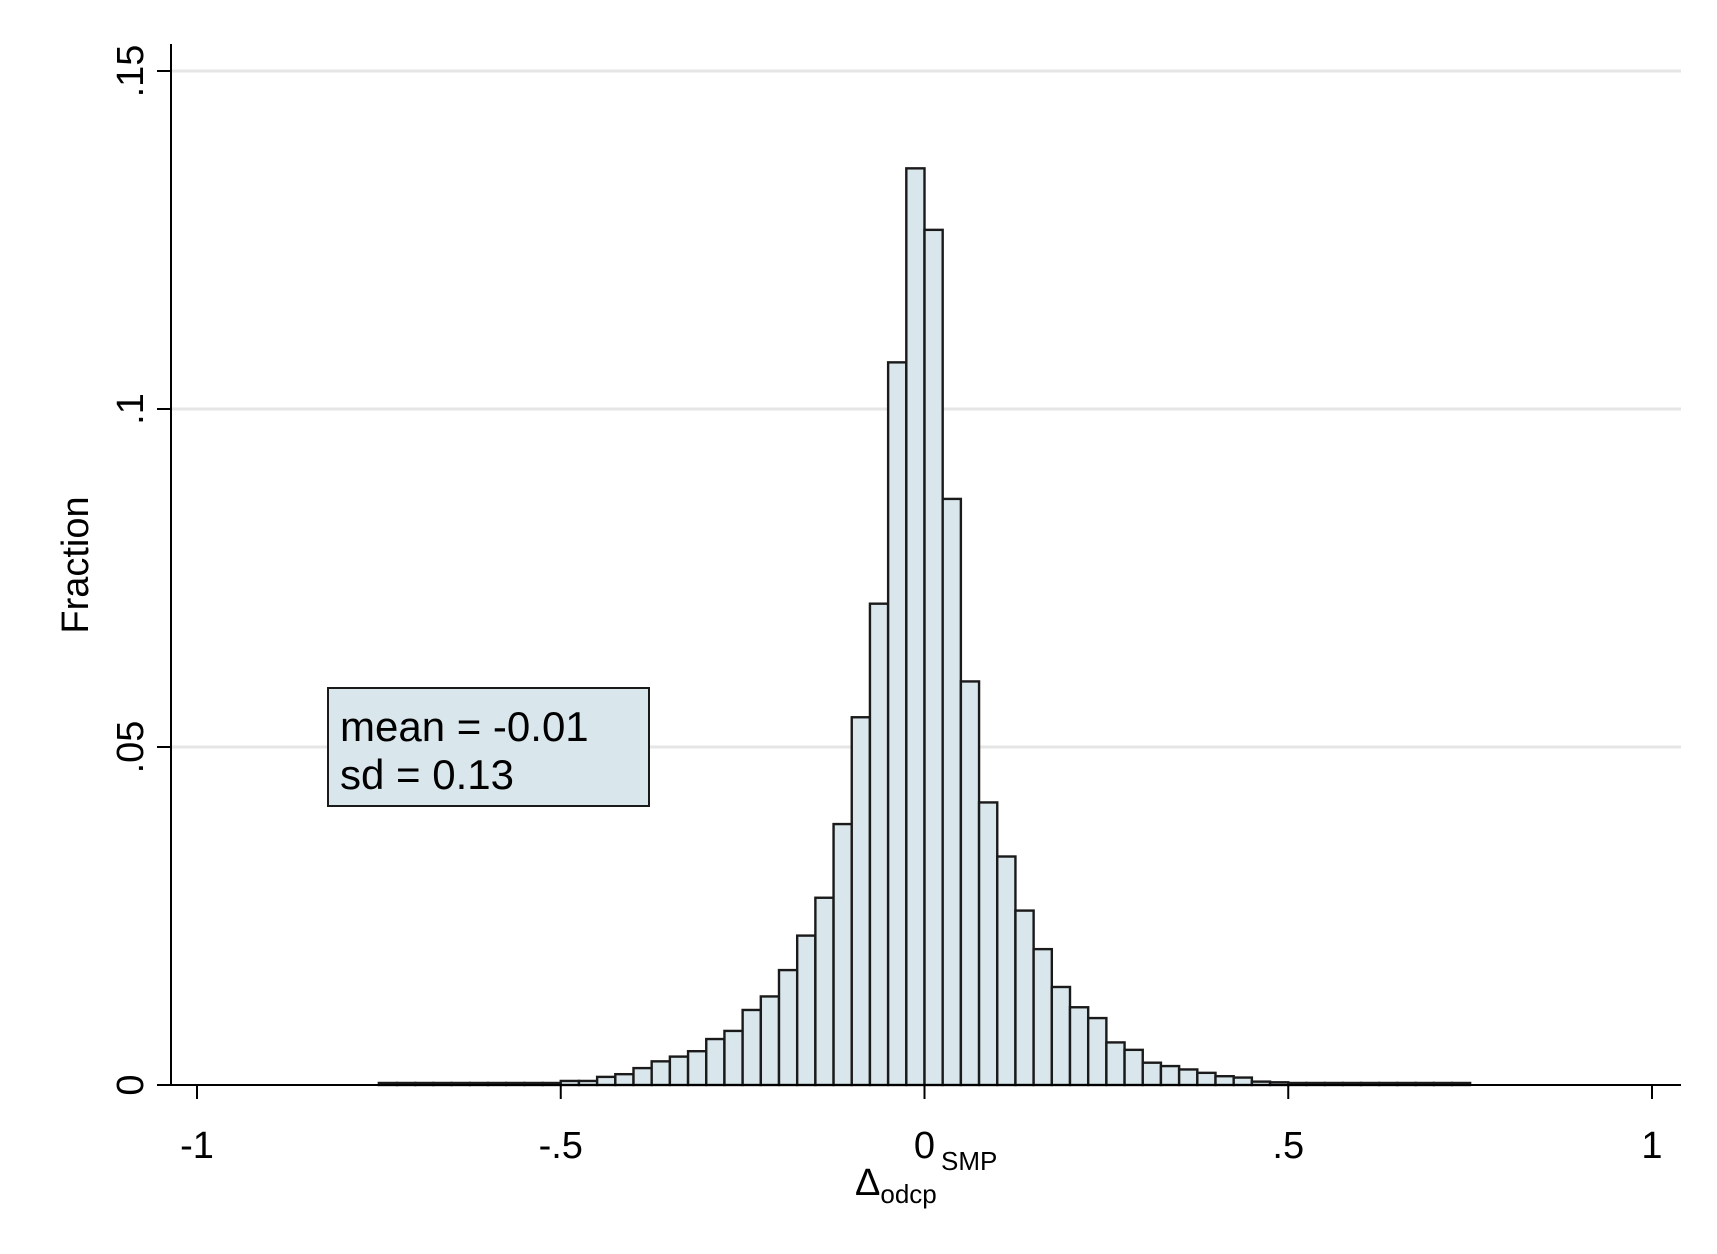  What do you see at coordinates (561, 1146) in the screenshot?
I see `x-tick-label: -.5` at bounding box center [561, 1146].